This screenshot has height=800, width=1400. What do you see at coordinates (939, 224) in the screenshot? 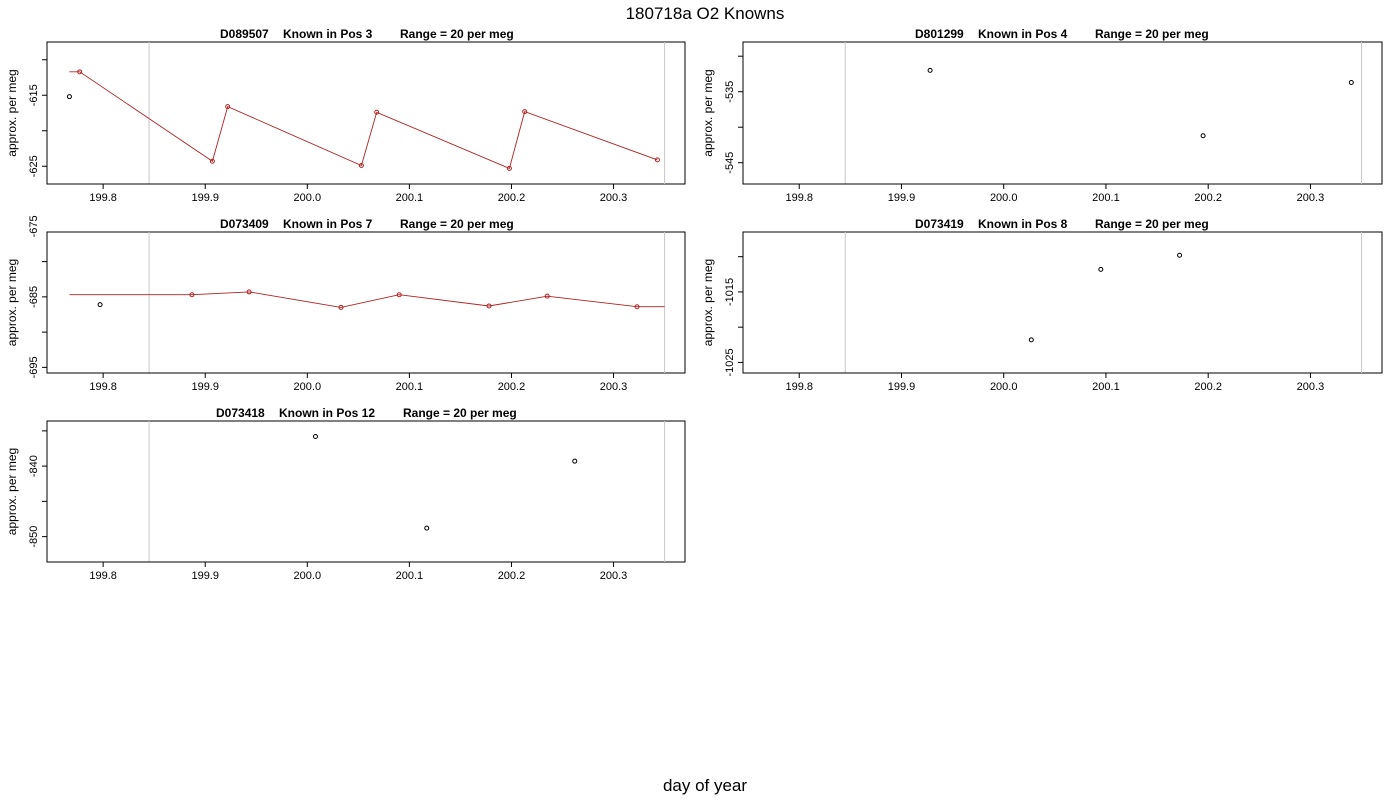
I see `panel-title-part: D073419` at bounding box center [939, 224].